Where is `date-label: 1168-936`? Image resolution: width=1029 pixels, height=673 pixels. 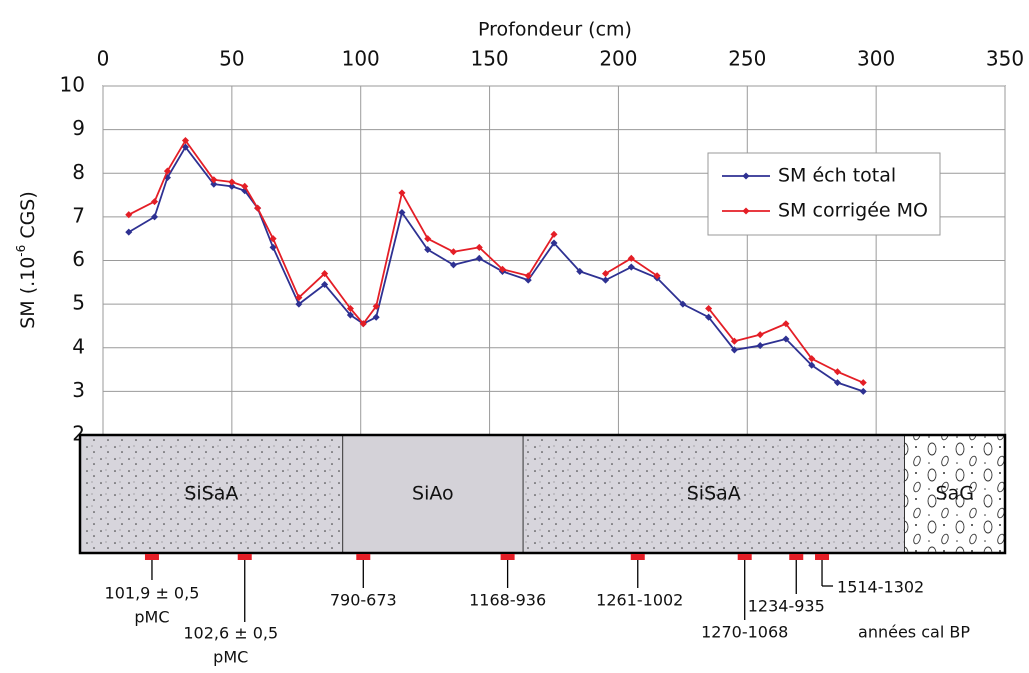 date-label: 1168-936 is located at coordinates (507, 600).